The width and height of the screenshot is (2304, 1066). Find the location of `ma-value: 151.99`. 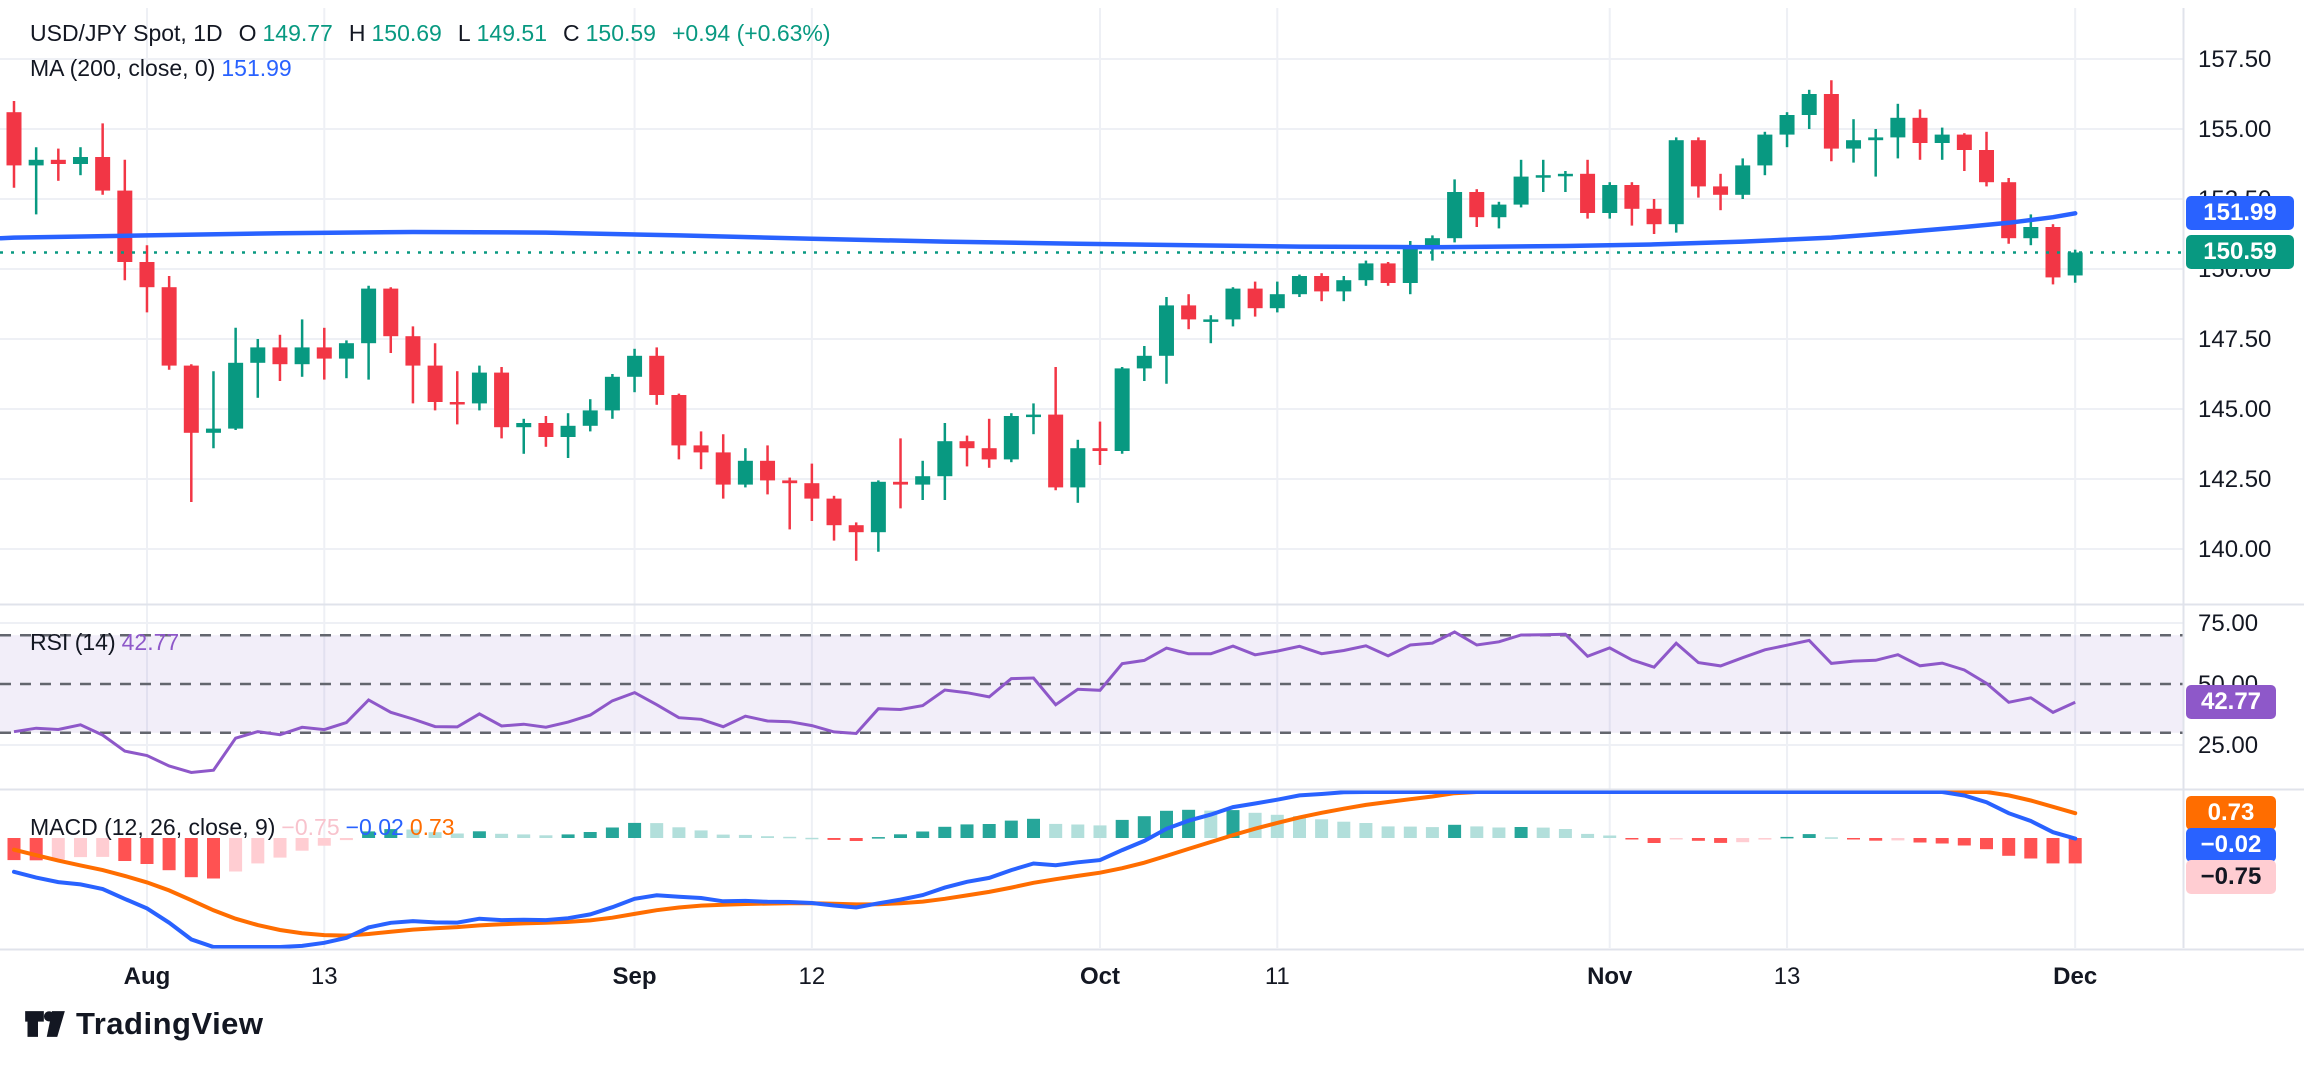

ma-value: 151.99 is located at coordinates (256, 68).